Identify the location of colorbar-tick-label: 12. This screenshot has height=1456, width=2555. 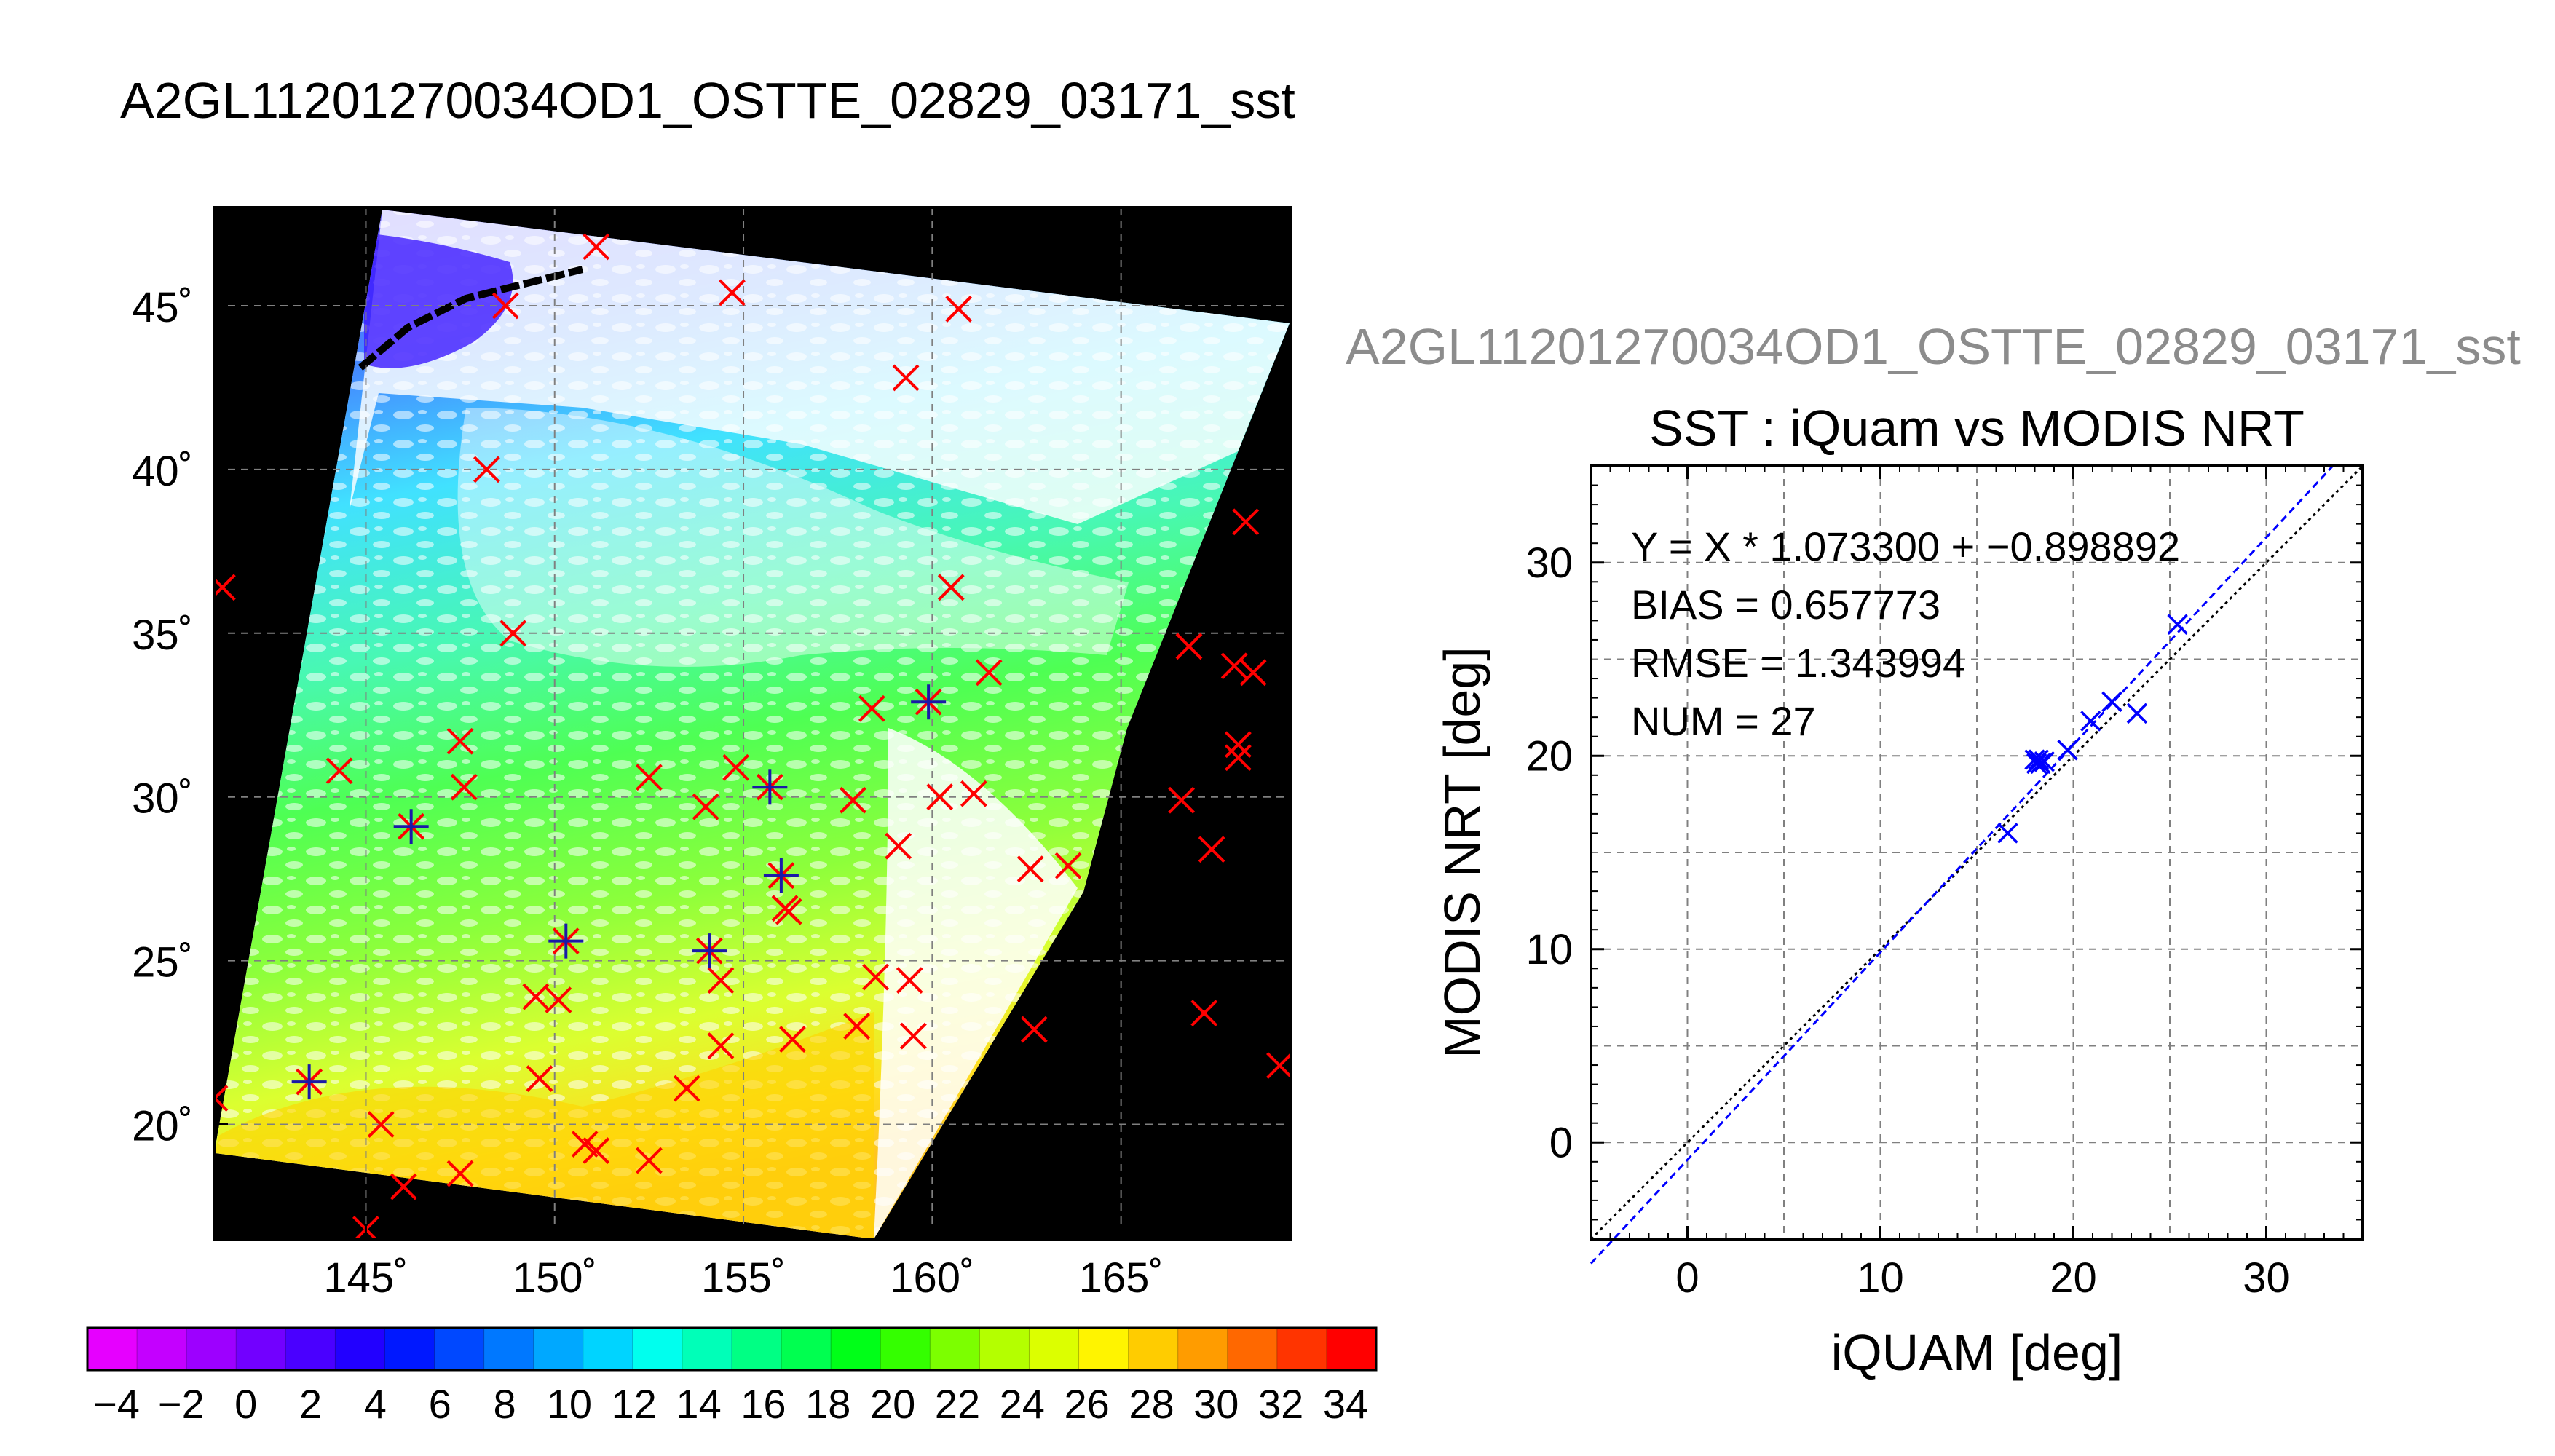
(634, 1404).